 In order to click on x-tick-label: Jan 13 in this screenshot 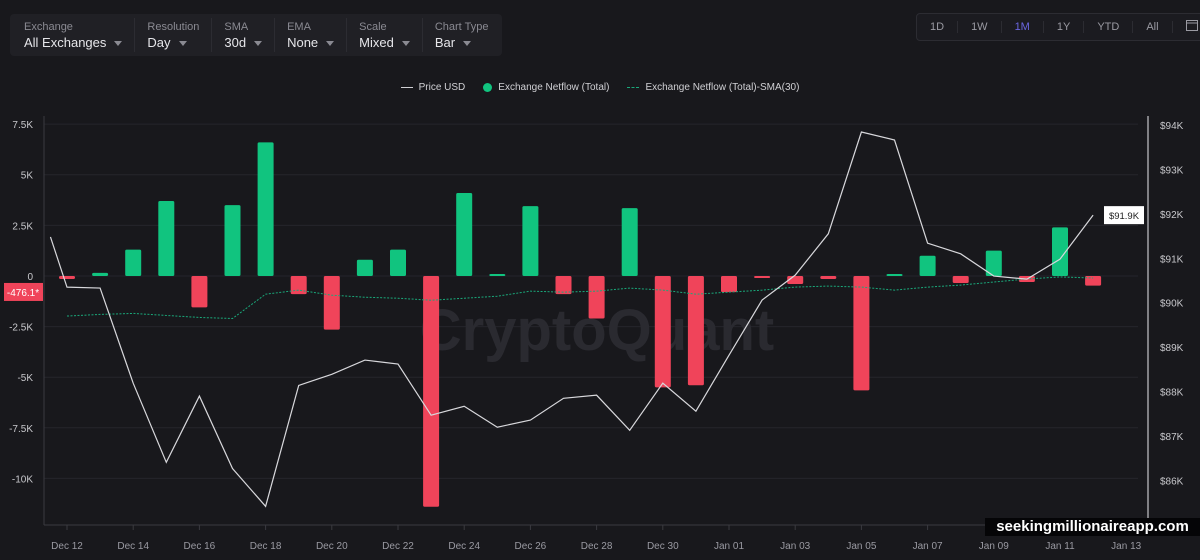, I will do `click(1126, 546)`.